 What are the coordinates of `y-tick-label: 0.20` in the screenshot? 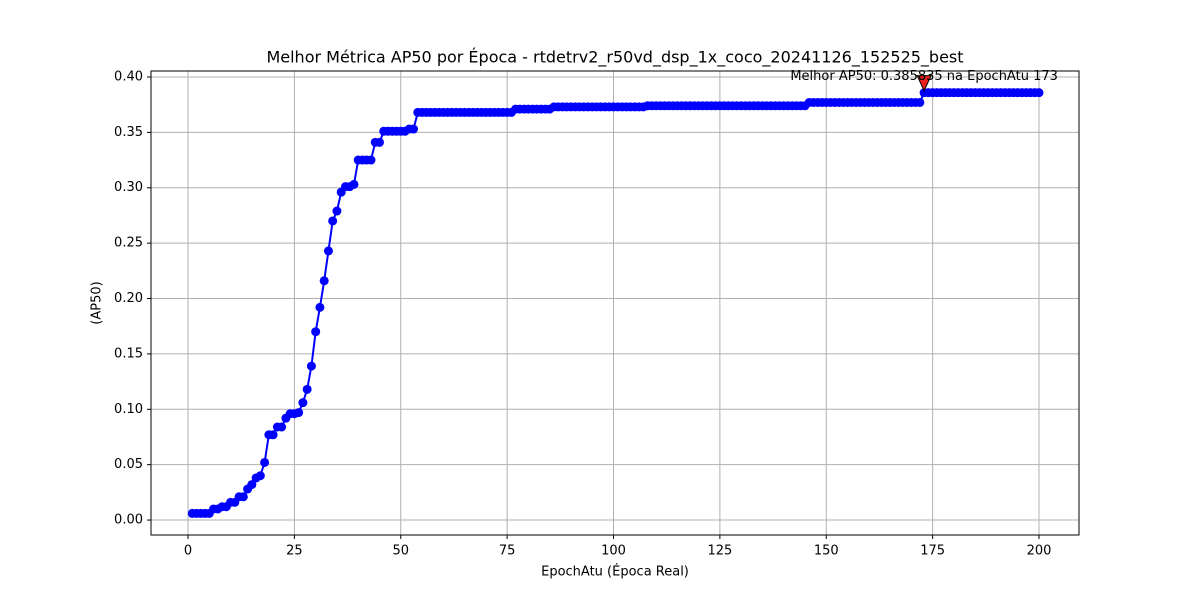 It's located at (128, 298).